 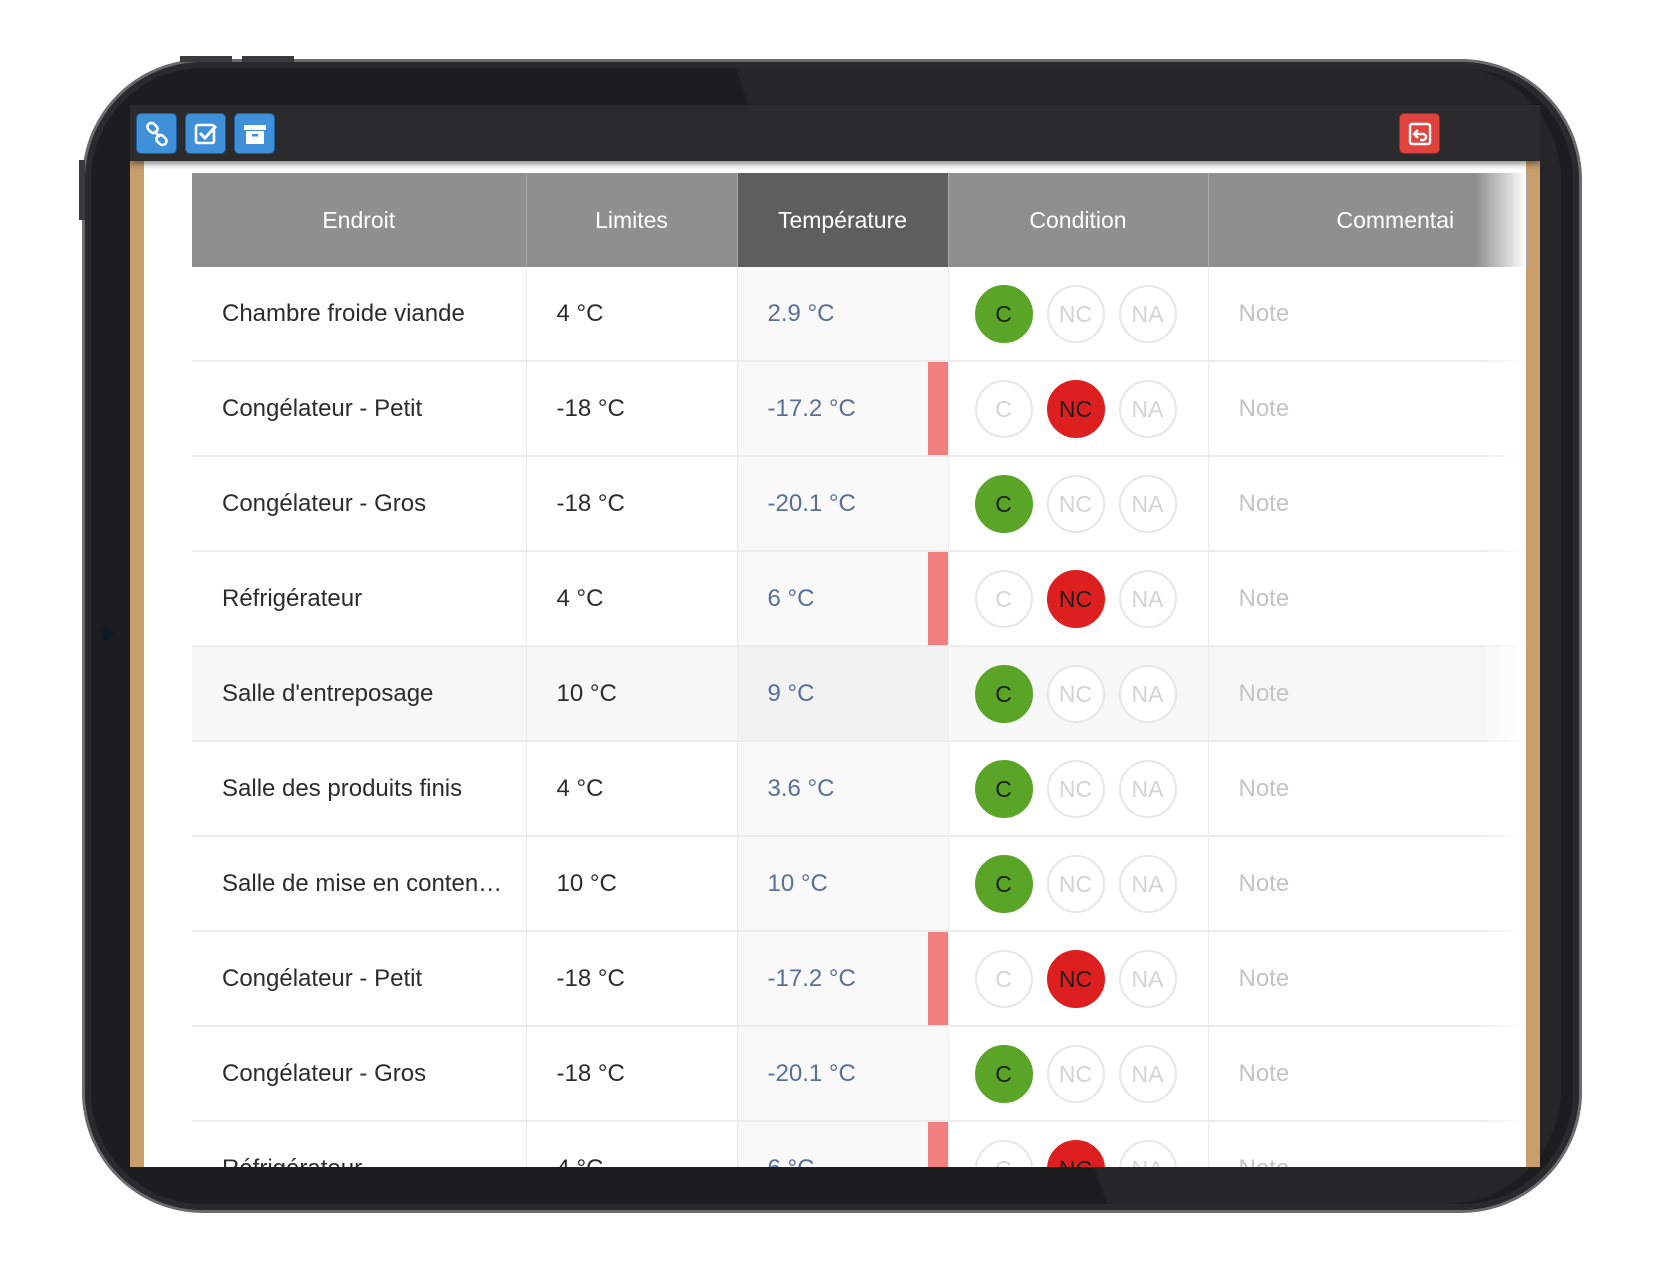 What do you see at coordinates (791, 1161) in the screenshot?
I see `temperature-value: 6 °C` at bounding box center [791, 1161].